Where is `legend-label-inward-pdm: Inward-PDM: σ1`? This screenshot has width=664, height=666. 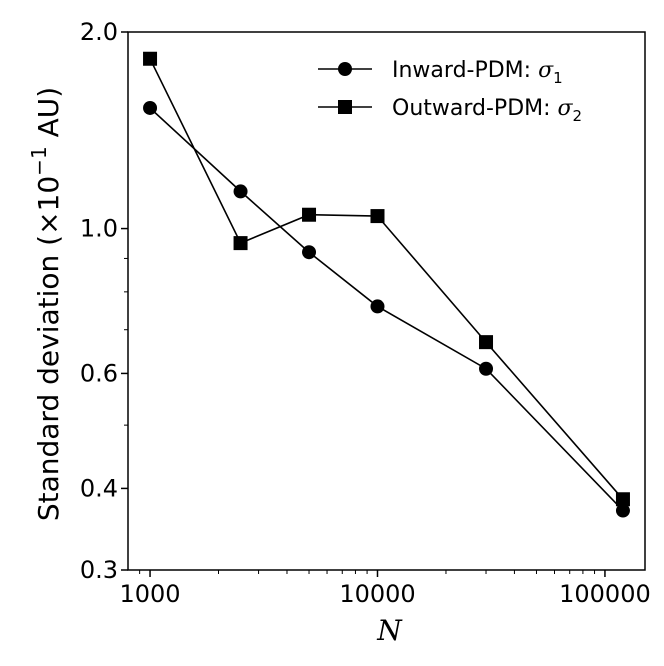 legend-label-inward-pdm: Inward-PDM: σ1 is located at coordinates (477, 72).